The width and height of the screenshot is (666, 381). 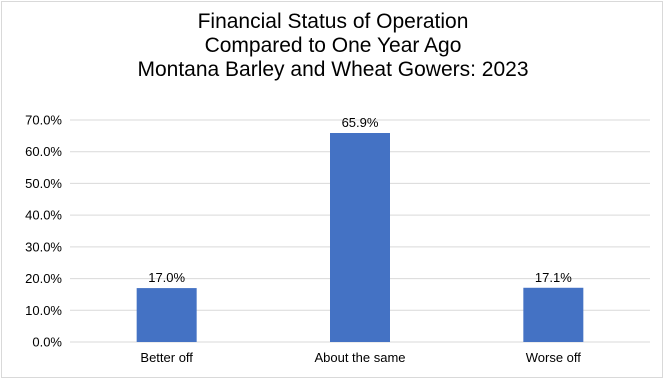 I want to click on chart-title-line-3: Montana Barley and Wheat Gowers: 2023, so click(x=333, y=69).